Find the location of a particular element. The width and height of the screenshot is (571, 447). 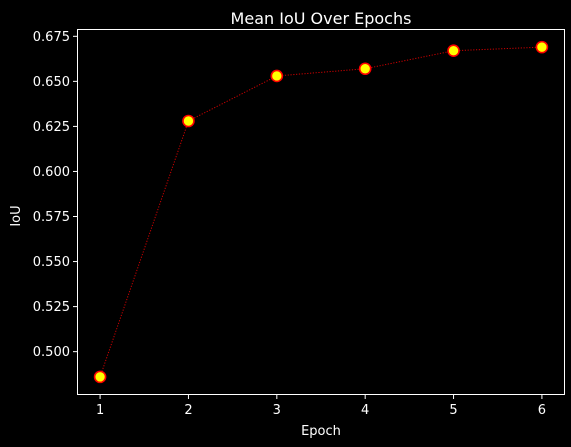

y-tick-label: 0.650 is located at coordinates (51, 82).